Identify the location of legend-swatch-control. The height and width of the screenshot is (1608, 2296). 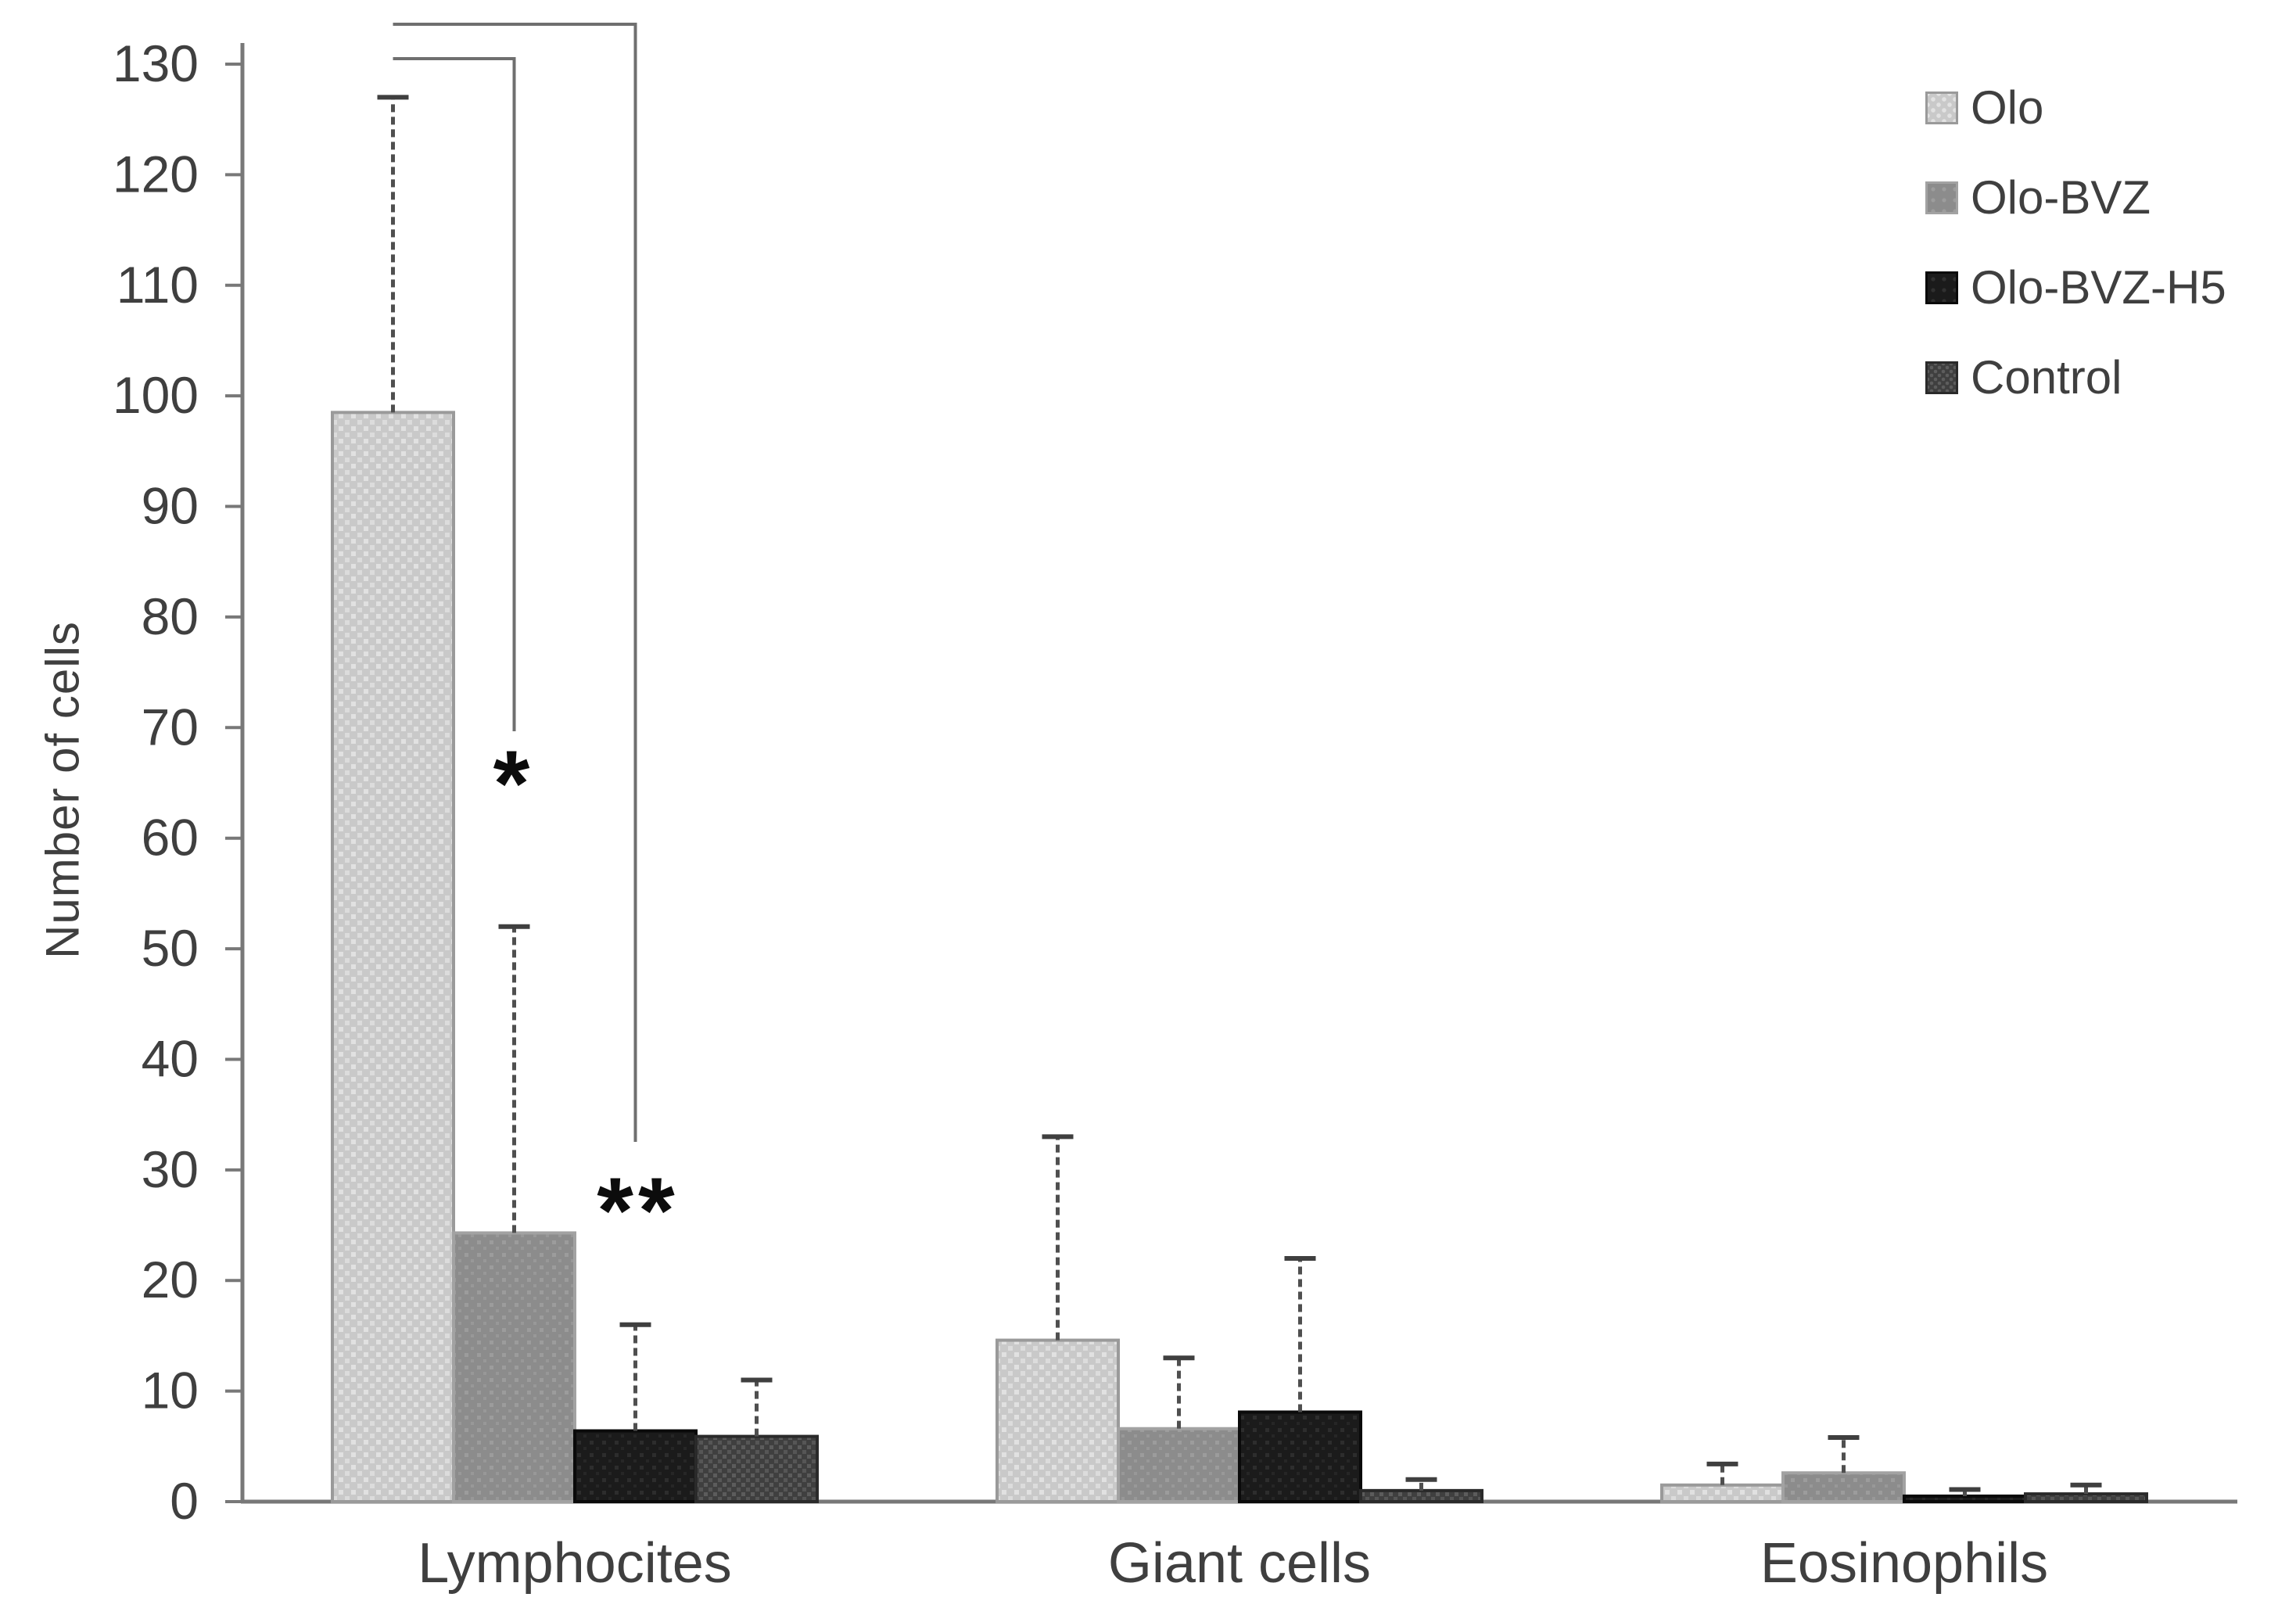
(1941, 377).